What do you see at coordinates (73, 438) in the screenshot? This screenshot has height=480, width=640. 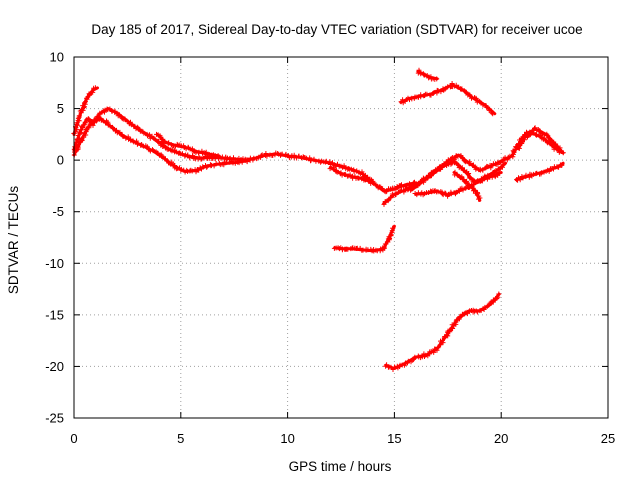 I see `x-tick-label: 0` at bounding box center [73, 438].